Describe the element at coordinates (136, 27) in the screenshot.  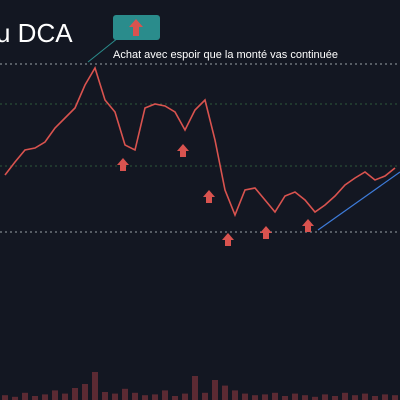
I see `arrow-icon` at that location.